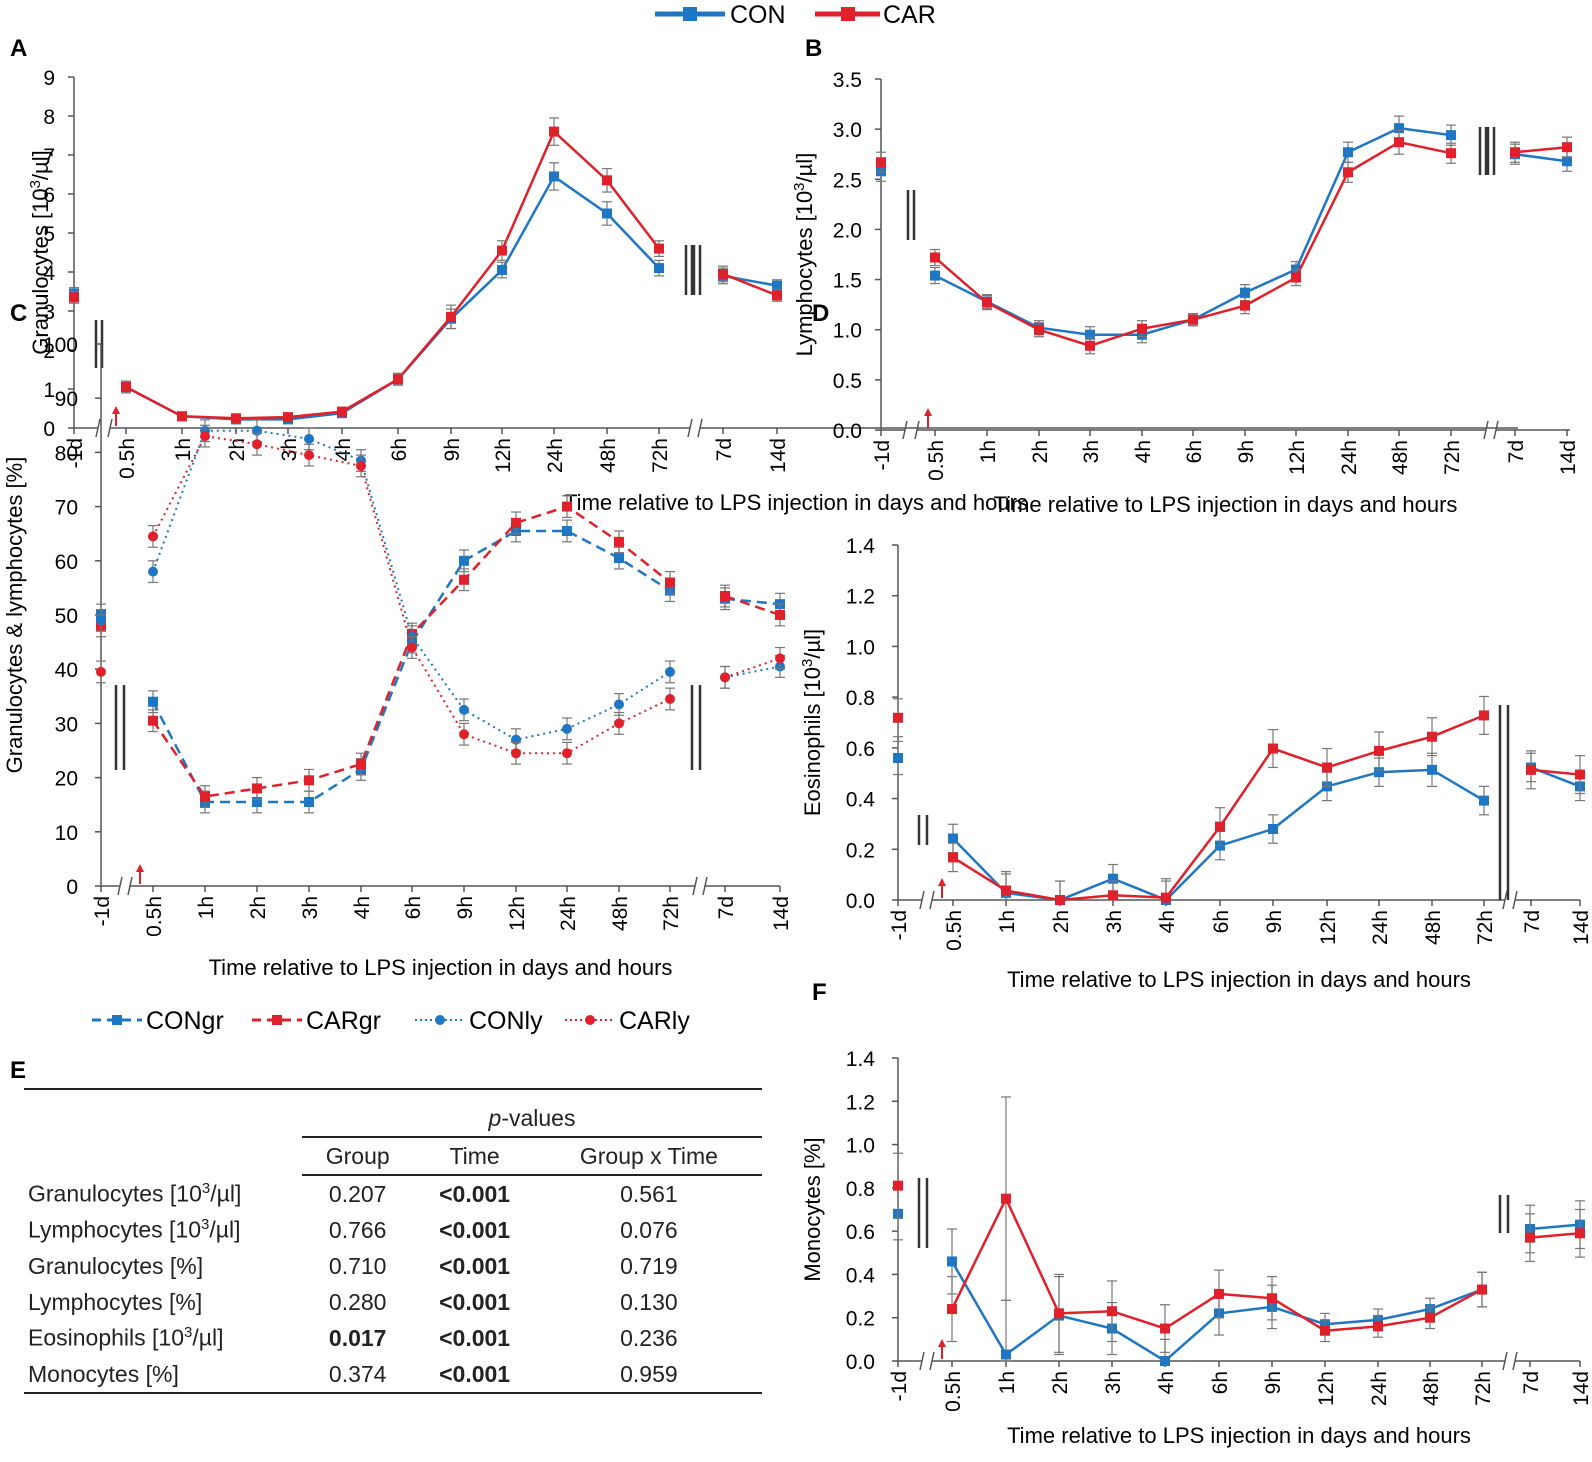 The height and width of the screenshot is (1462, 1592). What do you see at coordinates (208, 1337) in the screenshot?
I see `row-label-unit: /µl]` at bounding box center [208, 1337].